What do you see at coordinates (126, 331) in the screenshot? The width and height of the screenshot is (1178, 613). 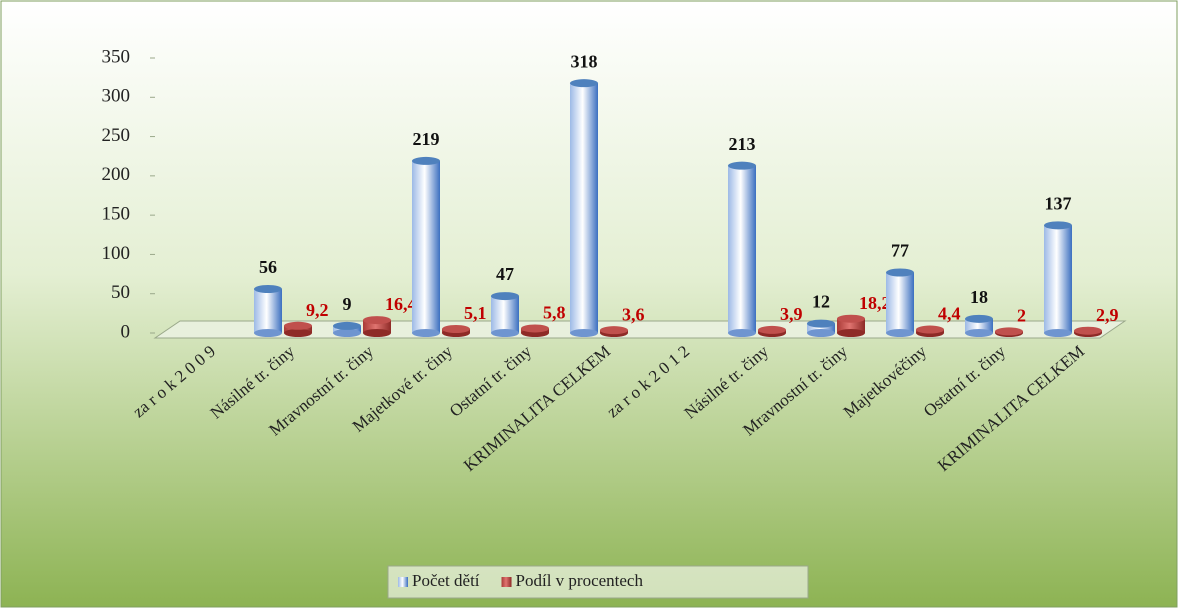 I see `y-tick-label: 0` at bounding box center [126, 331].